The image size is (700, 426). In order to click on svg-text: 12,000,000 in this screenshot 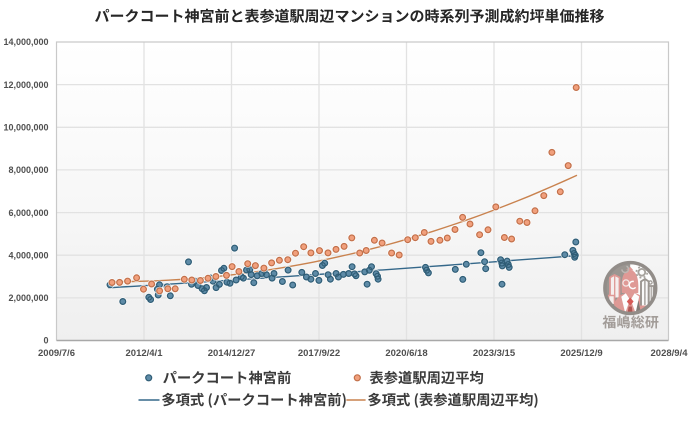, I will do `click(25, 85)`.